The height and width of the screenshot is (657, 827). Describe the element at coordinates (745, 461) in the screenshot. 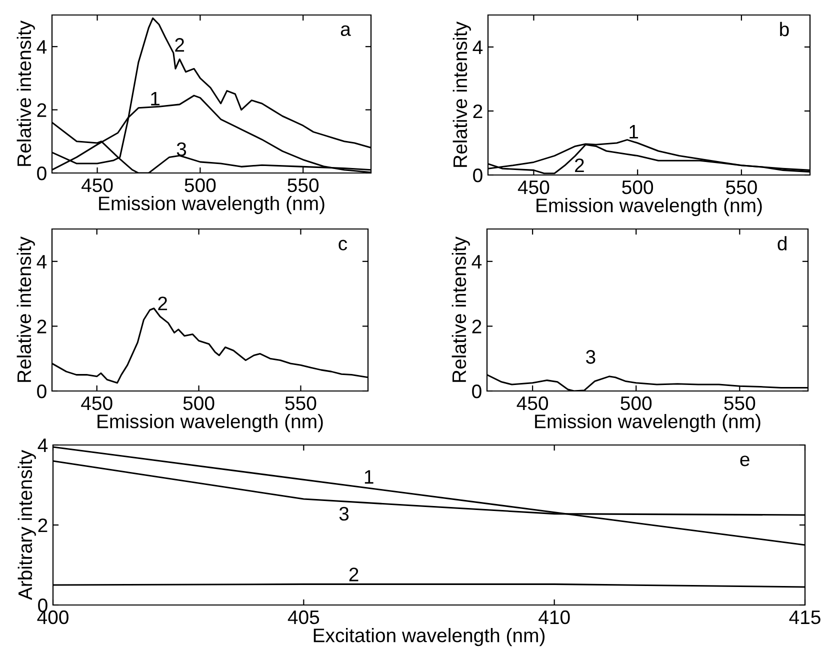

I see `chart-title: e` at that location.